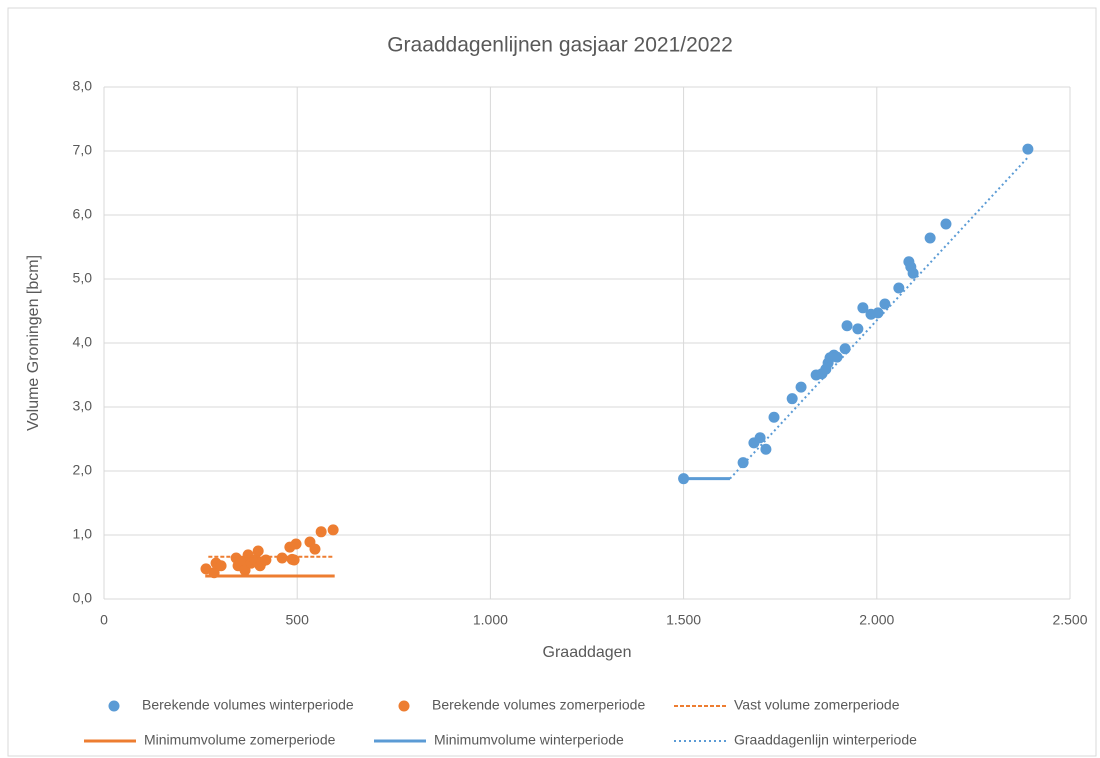 This screenshot has height=758, width=1100. I want to click on x-tick-label: 1.000, so click(490, 620).